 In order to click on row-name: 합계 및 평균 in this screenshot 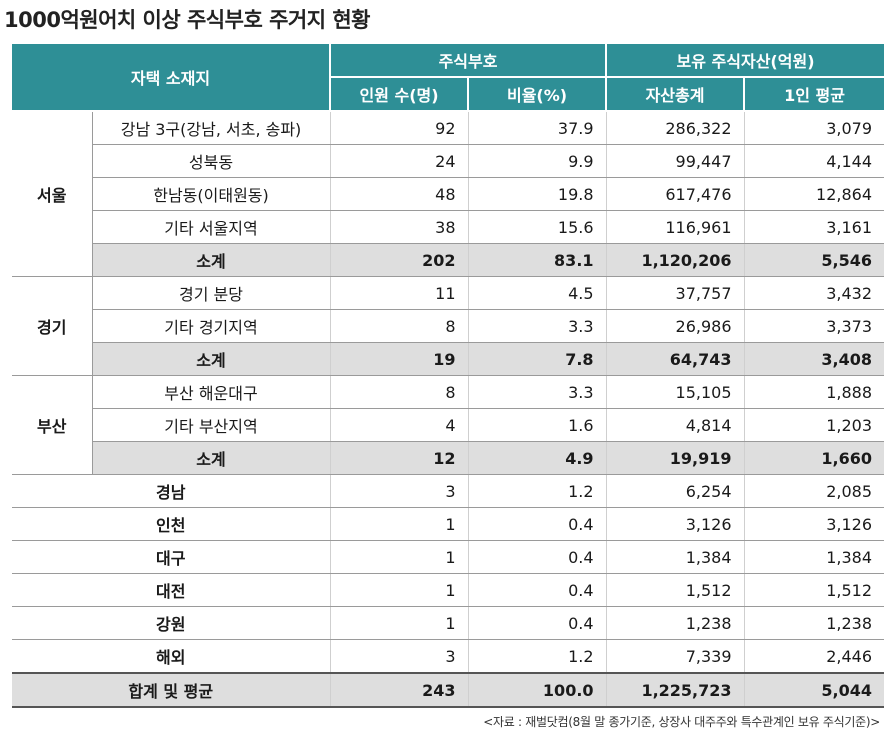, I will do `click(171, 690)`.